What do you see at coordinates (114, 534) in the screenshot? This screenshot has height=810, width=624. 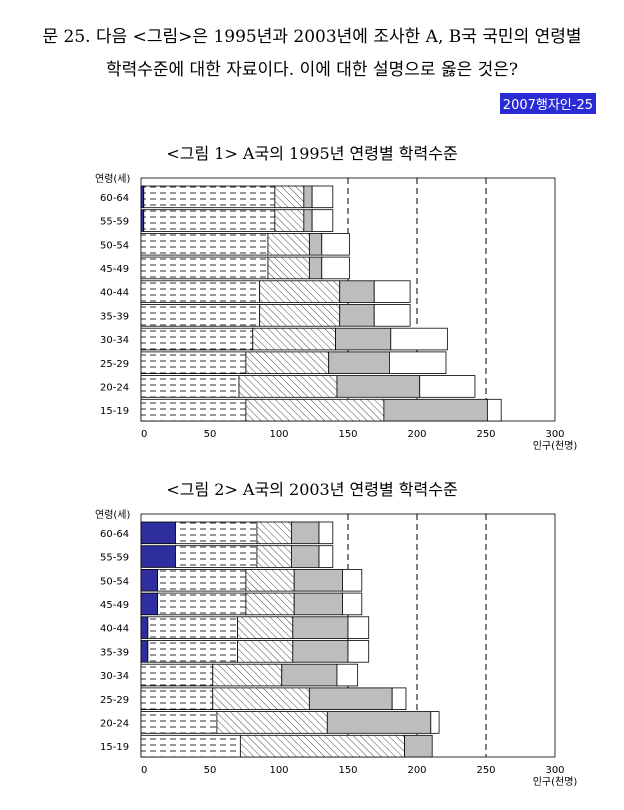 I see `category-label: 60-64` at bounding box center [114, 534].